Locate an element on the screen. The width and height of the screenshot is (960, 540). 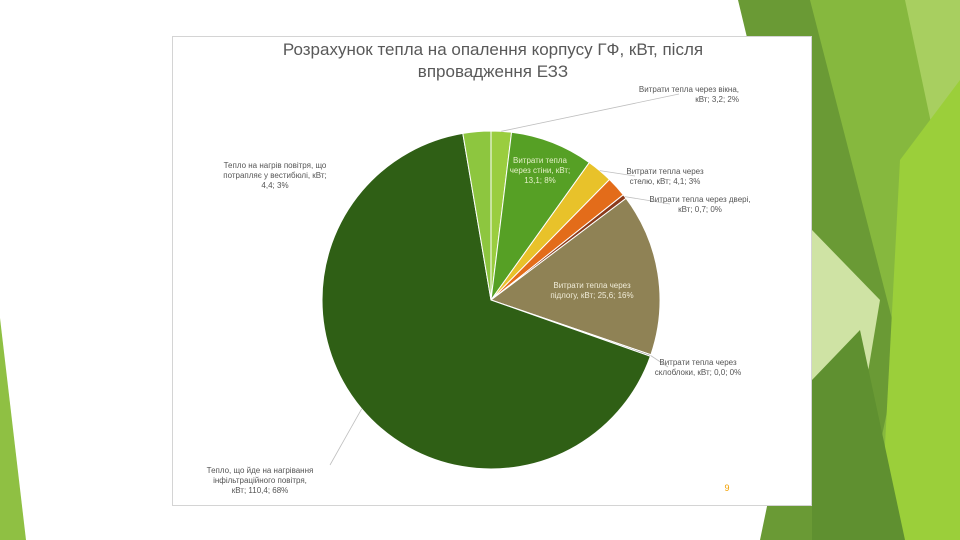
data-label-3: Витрати тепла через двері, кВт; 0,7; 0% is located at coordinates (699, 204).